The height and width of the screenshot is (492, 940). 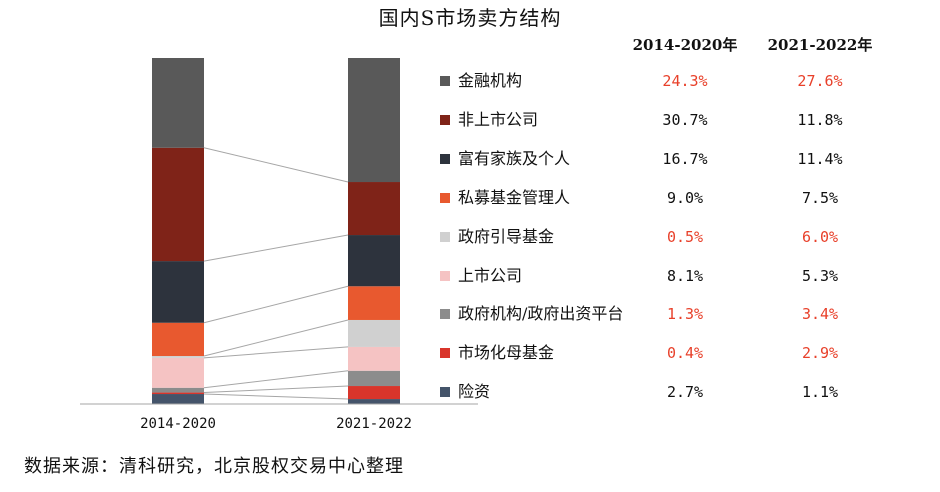 I want to click on legend-label-6: 上市公司, so click(x=490, y=275).